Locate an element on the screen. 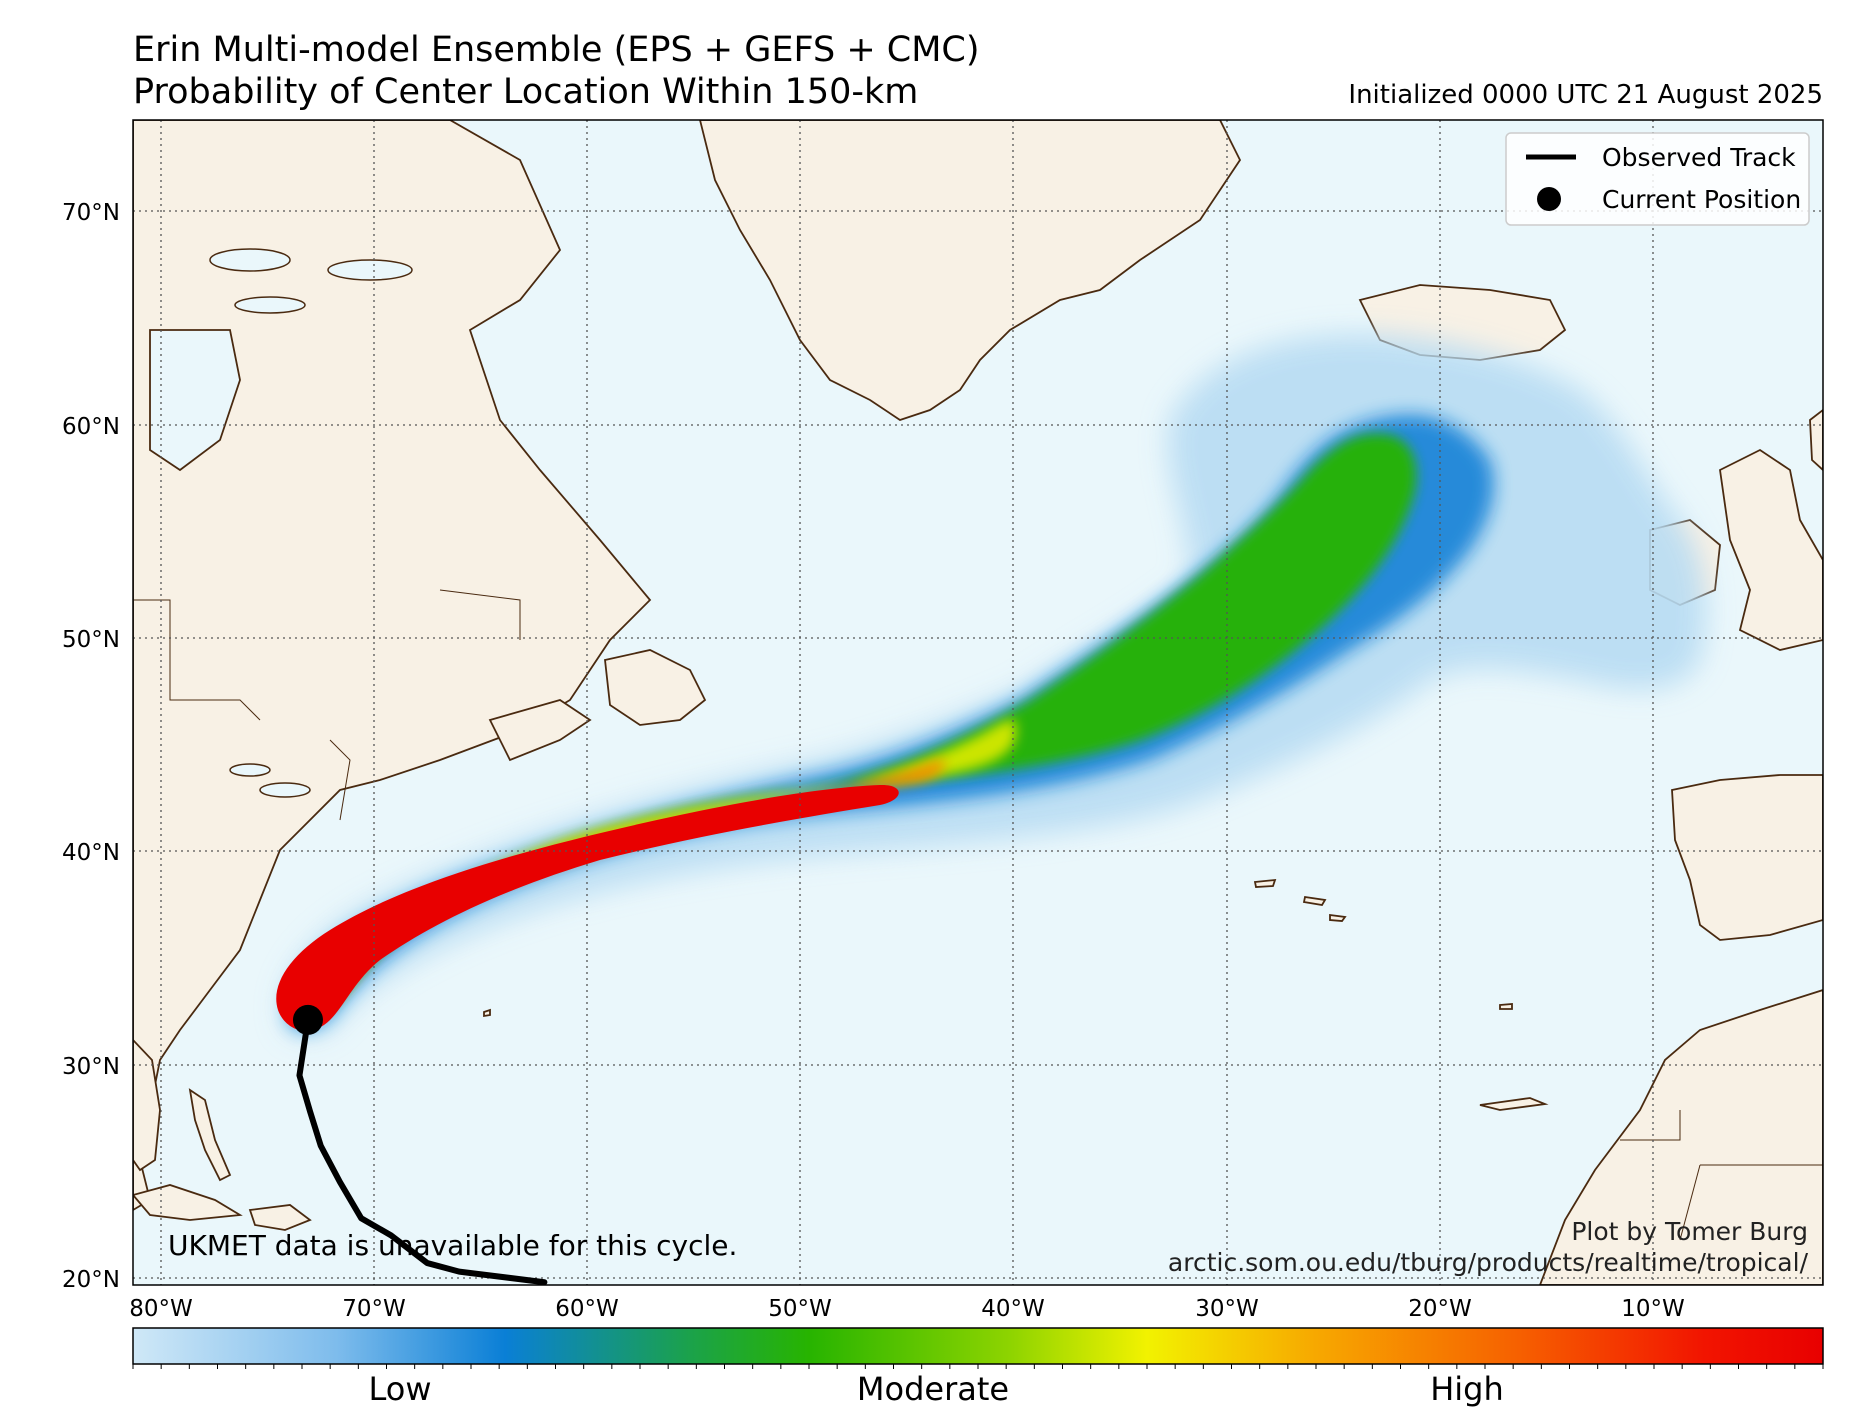  longitude-labels: 80°W 70°W 60°W 50°W 40°W 30°W 20°W 10°W is located at coordinates (907, 1309).